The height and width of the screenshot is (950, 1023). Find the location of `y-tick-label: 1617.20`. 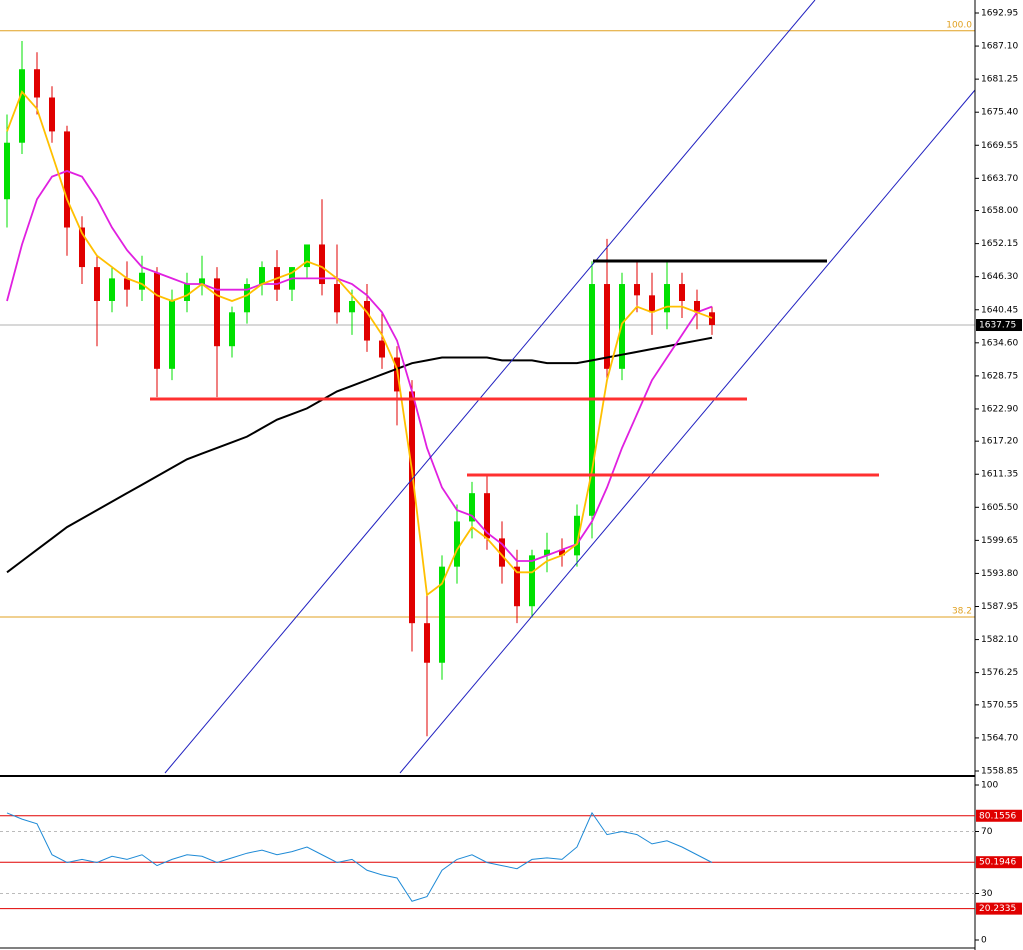

y-tick-label: 1617.20 is located at coordinates (999, 442).